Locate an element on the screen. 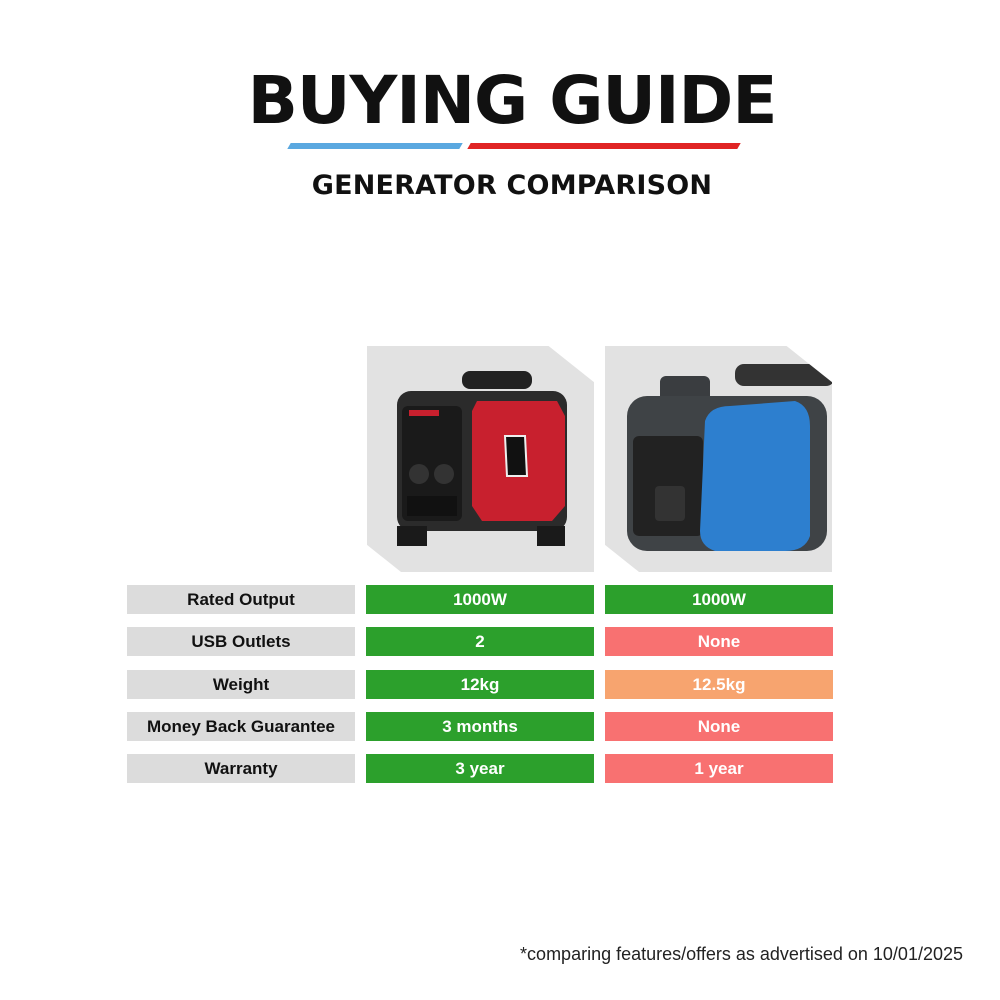 The width and height of the screenshot is (1000, 1000). row-label: Rated Output is located at coordinates (241, 599).